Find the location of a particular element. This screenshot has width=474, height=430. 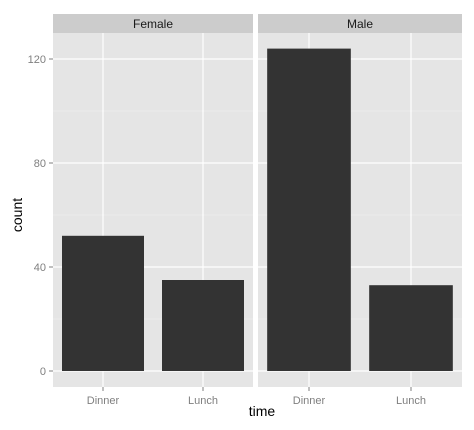

y-tick-label: 40 is located at coordinates (40, 268).